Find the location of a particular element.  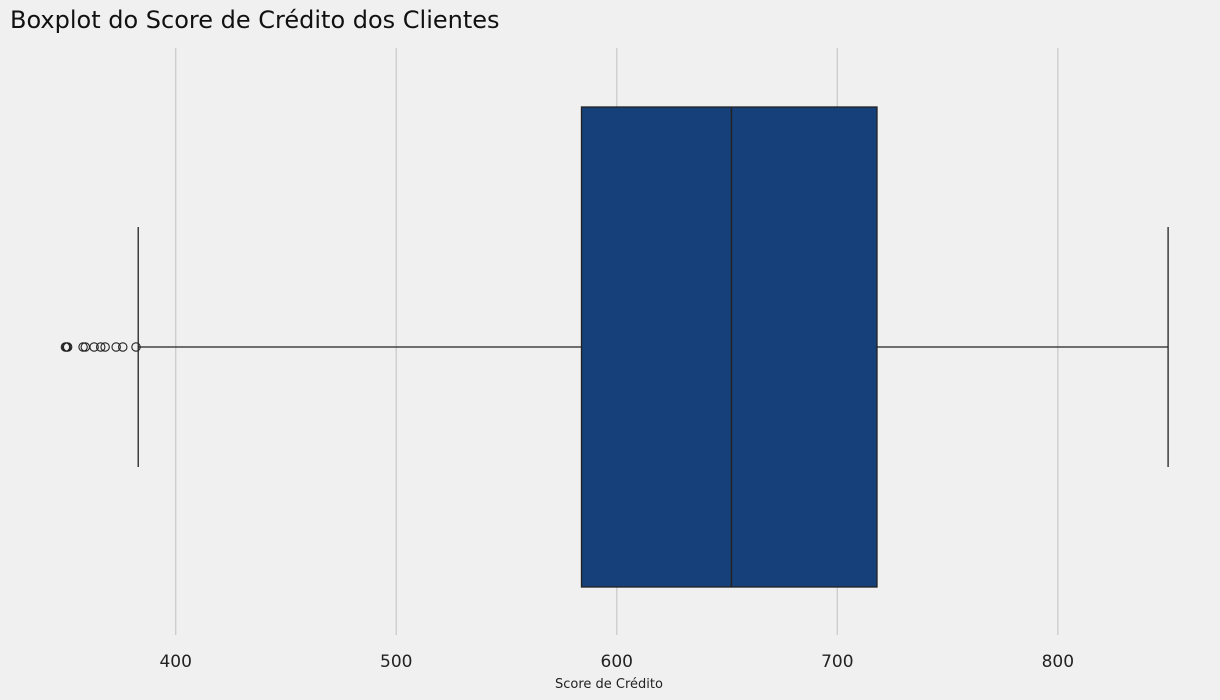

x-tick-label-800: 800 is located at coordinates (1058, 662).